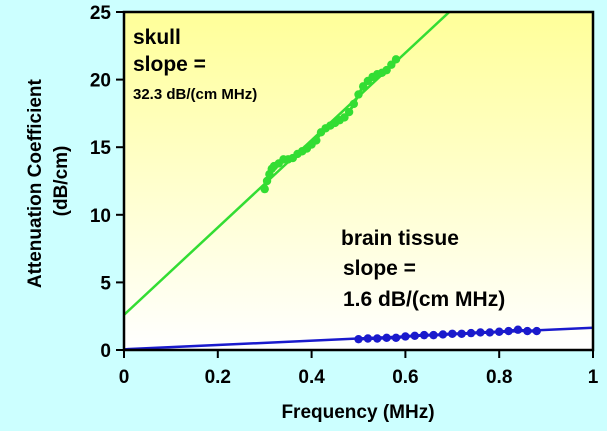 The width and height of the screenshot is (607, 431). I want to click on y-axis-title: Attenuation Coefficient (dB/cm), so click(48, 181).